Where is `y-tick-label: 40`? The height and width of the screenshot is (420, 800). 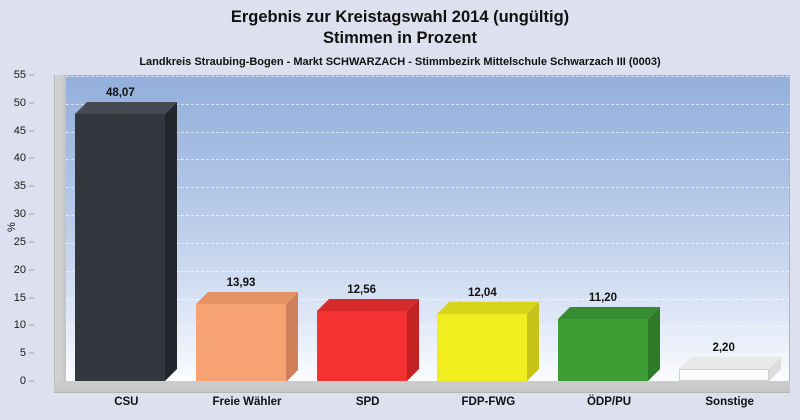 y-tick-label: 40 is located at coordinates (19, 158).